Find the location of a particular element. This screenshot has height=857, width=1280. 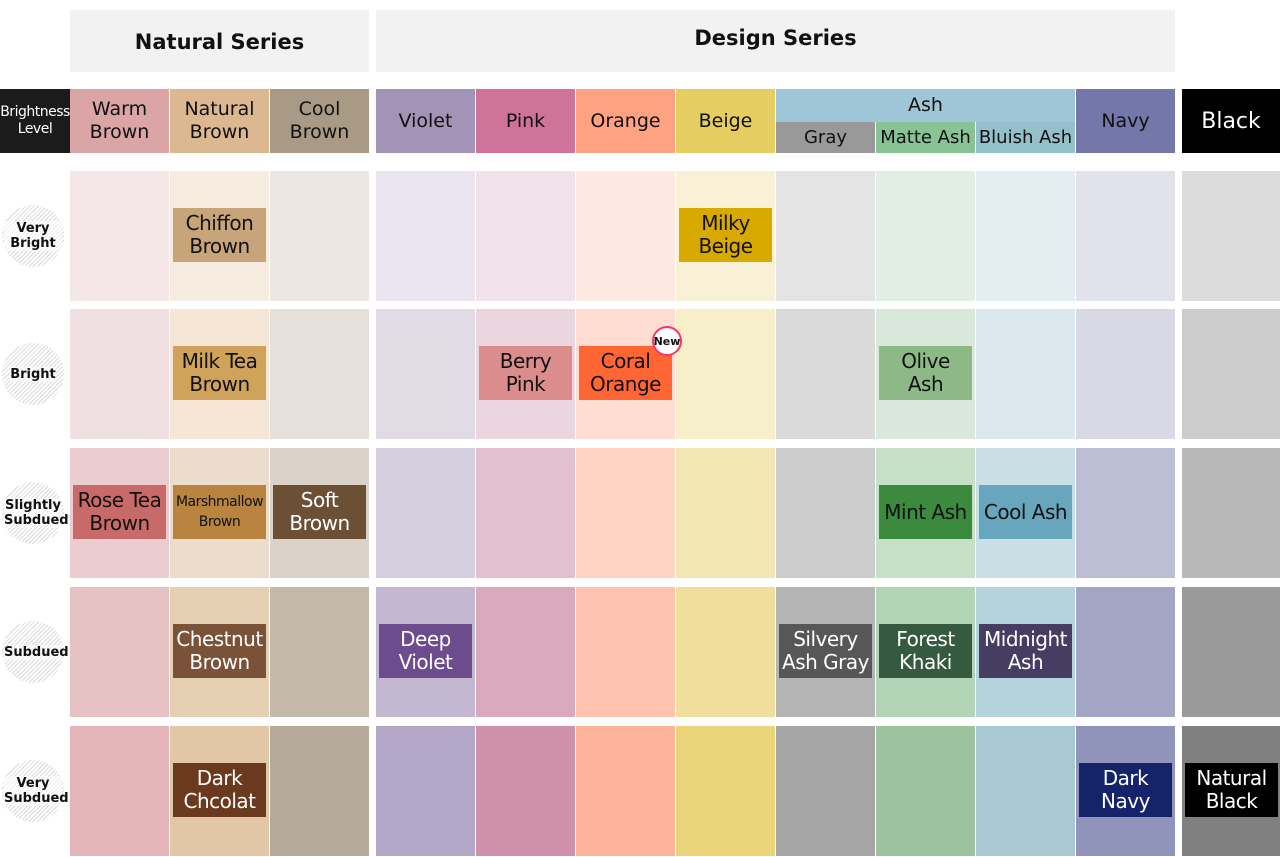

column-header-bluish-ash: Bluish Ash is located at coordinates (1025, 137).